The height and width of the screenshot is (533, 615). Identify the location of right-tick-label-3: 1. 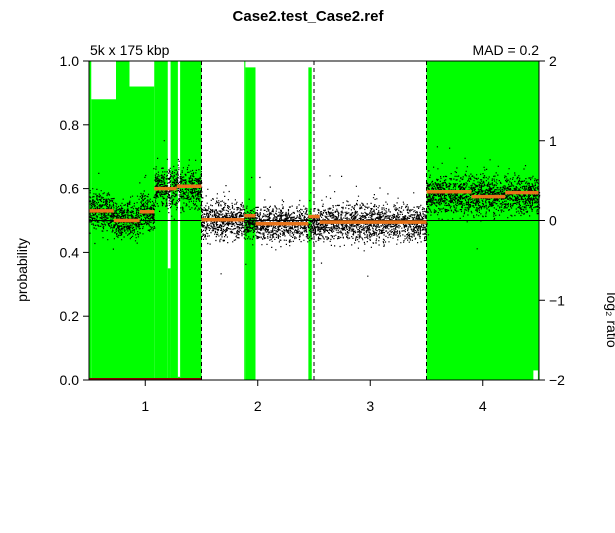
(553, 141).